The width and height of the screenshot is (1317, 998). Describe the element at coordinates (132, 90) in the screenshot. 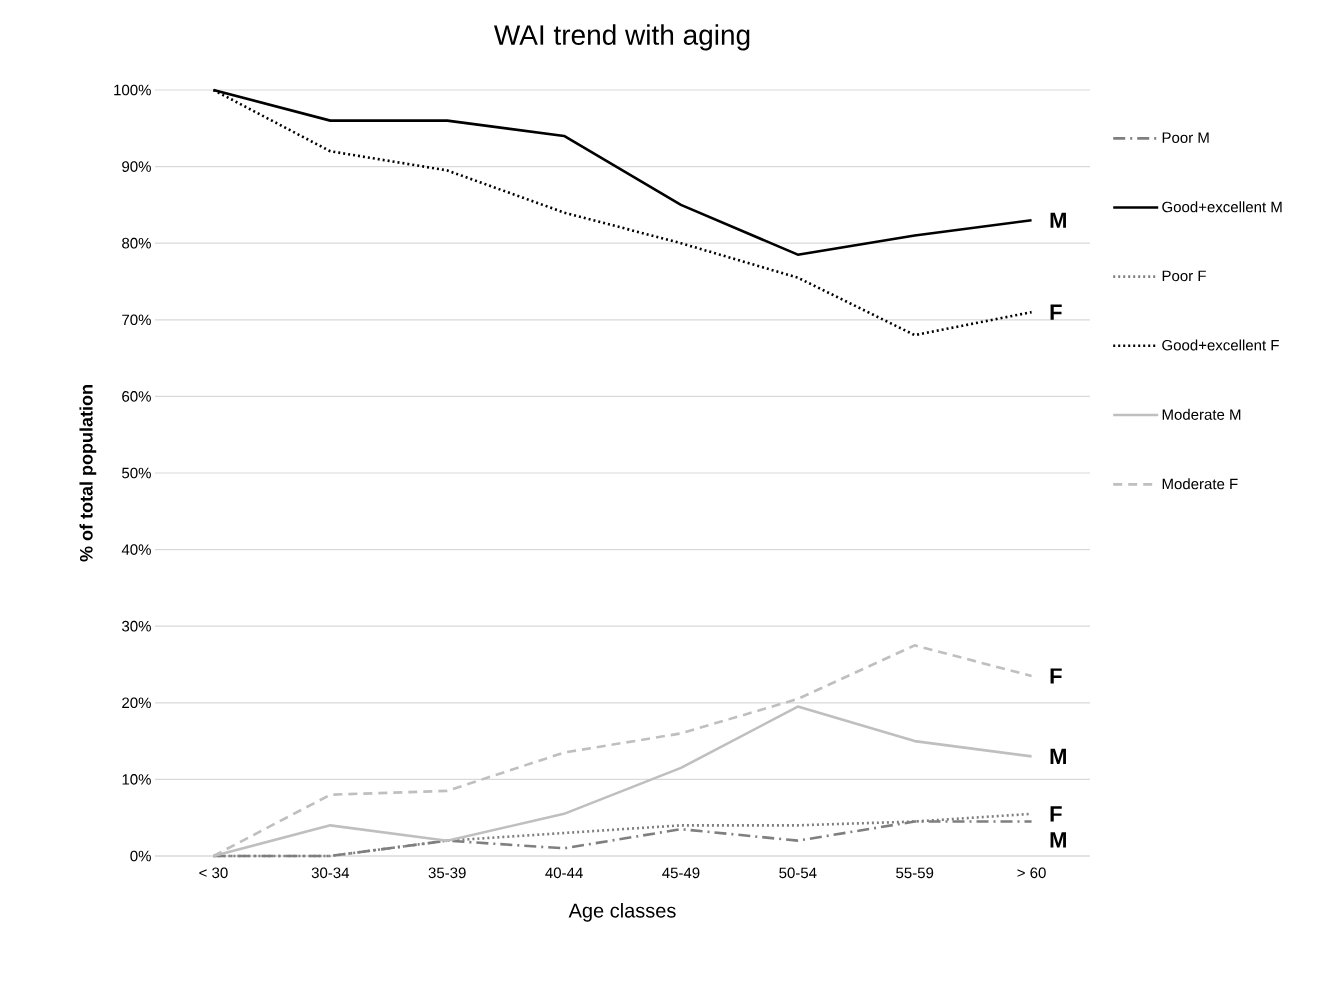

I see `y-tick-label: 100%` at that location.